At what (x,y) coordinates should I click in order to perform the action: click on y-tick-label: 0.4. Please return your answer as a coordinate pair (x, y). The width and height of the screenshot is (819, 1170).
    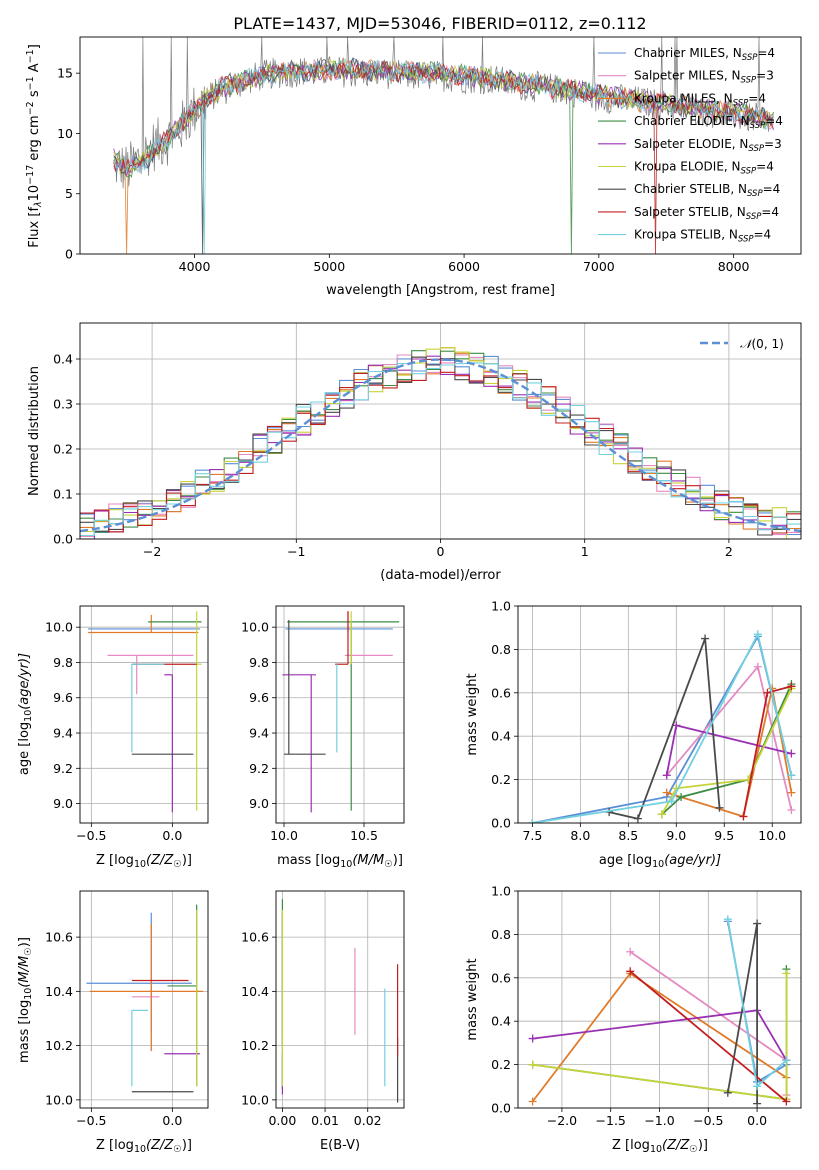
    Looking at the image, I should click on (501, 736).